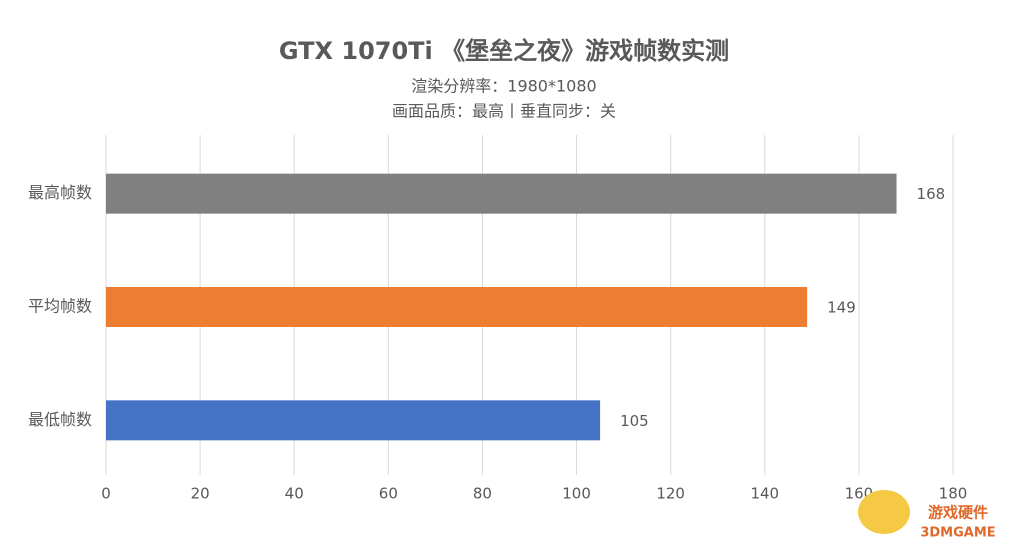 Image resolution: width=1016 pixels, height=551 pixels. What do you see at coordinates (60, 306) in the screenshot?
I see `y-tick-label: 平均帧数` at bounding box center [60, 306].